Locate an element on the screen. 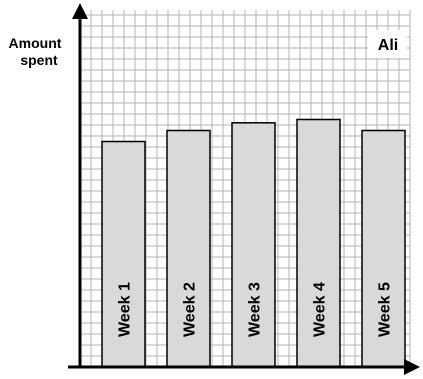 Image resolution: width=423 pixels, height=379 pixels. y-axis-arrowhead is located at coordinates (80, 11).